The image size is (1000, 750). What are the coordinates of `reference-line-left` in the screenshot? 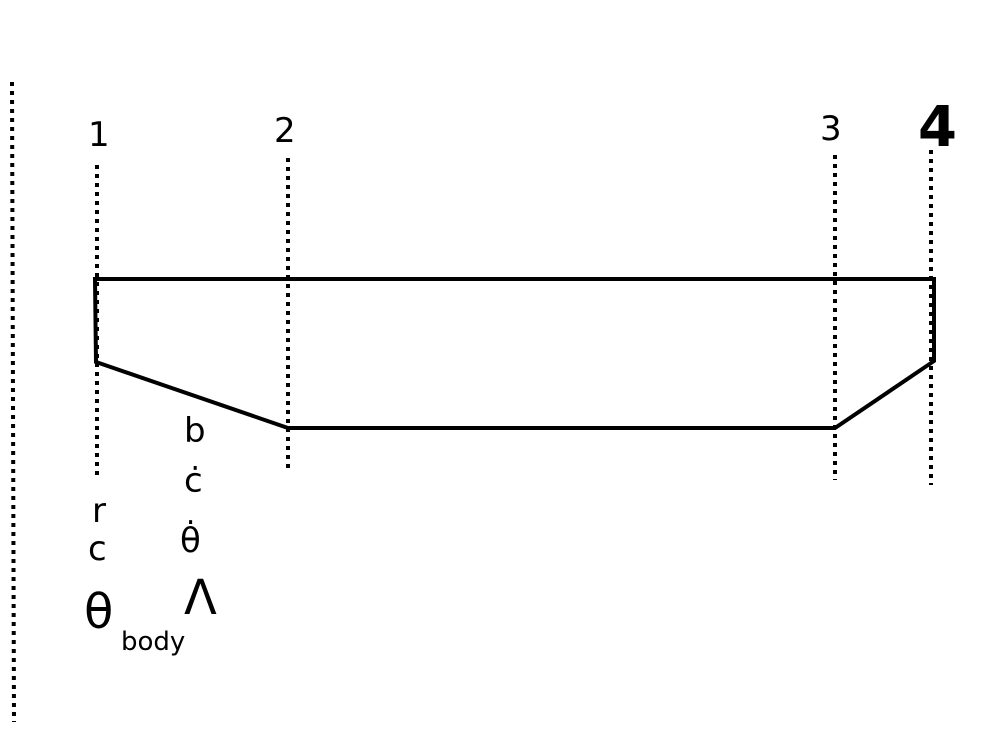 It's located at (13, 402).